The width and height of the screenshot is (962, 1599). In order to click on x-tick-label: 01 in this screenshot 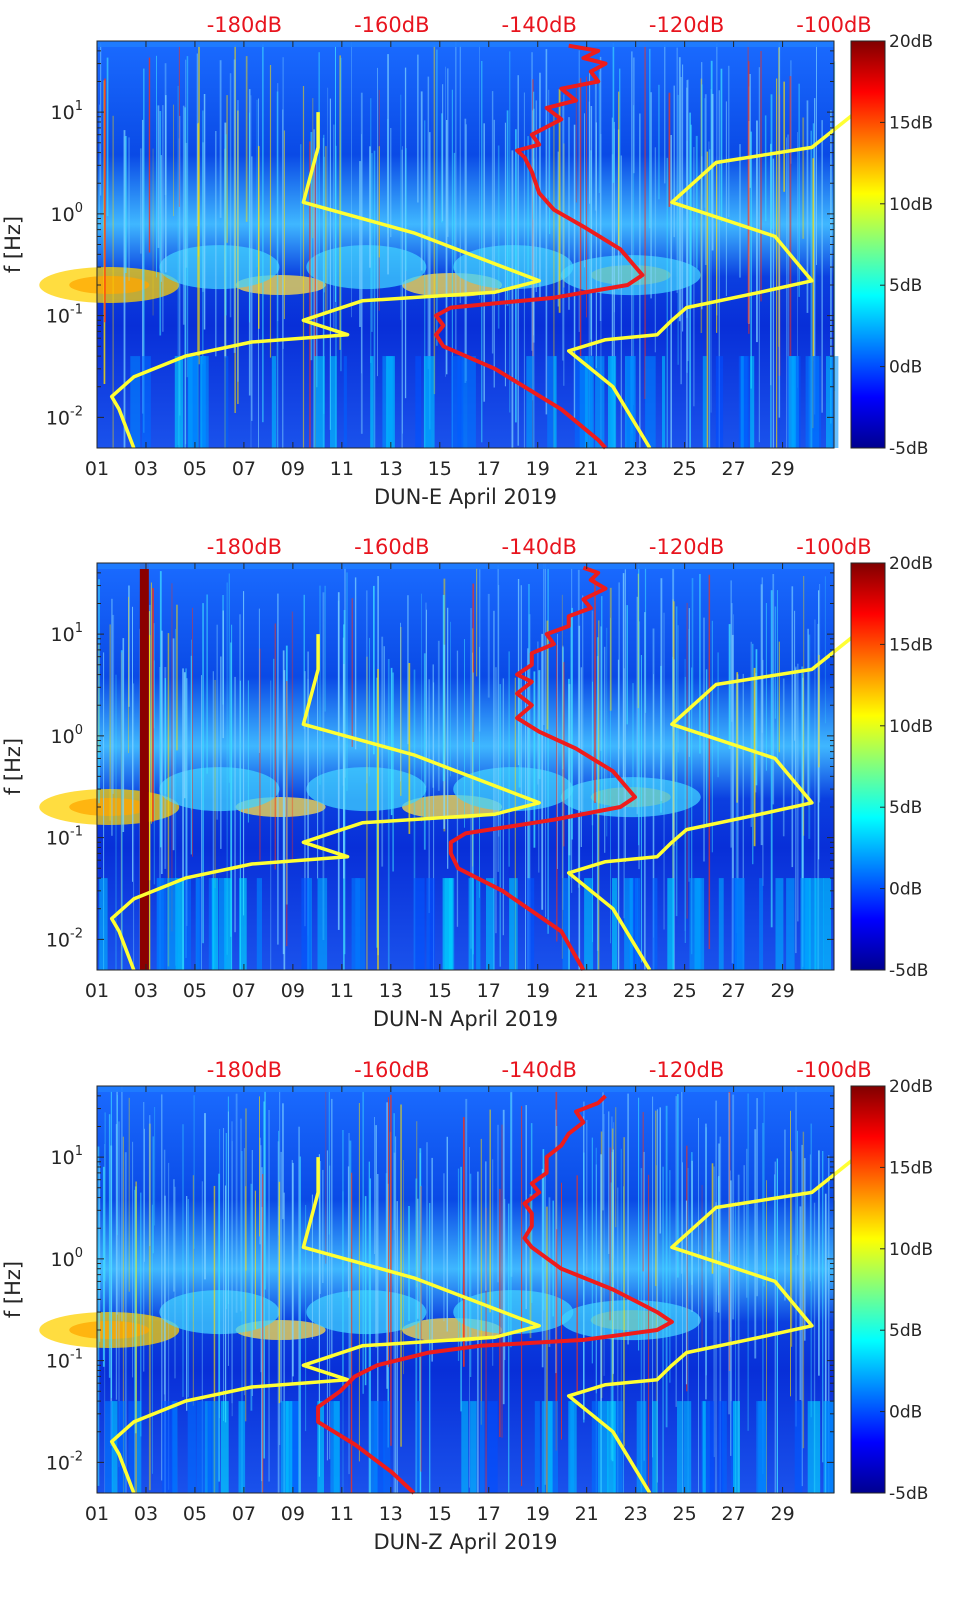, I will do `click(97, 991)`.